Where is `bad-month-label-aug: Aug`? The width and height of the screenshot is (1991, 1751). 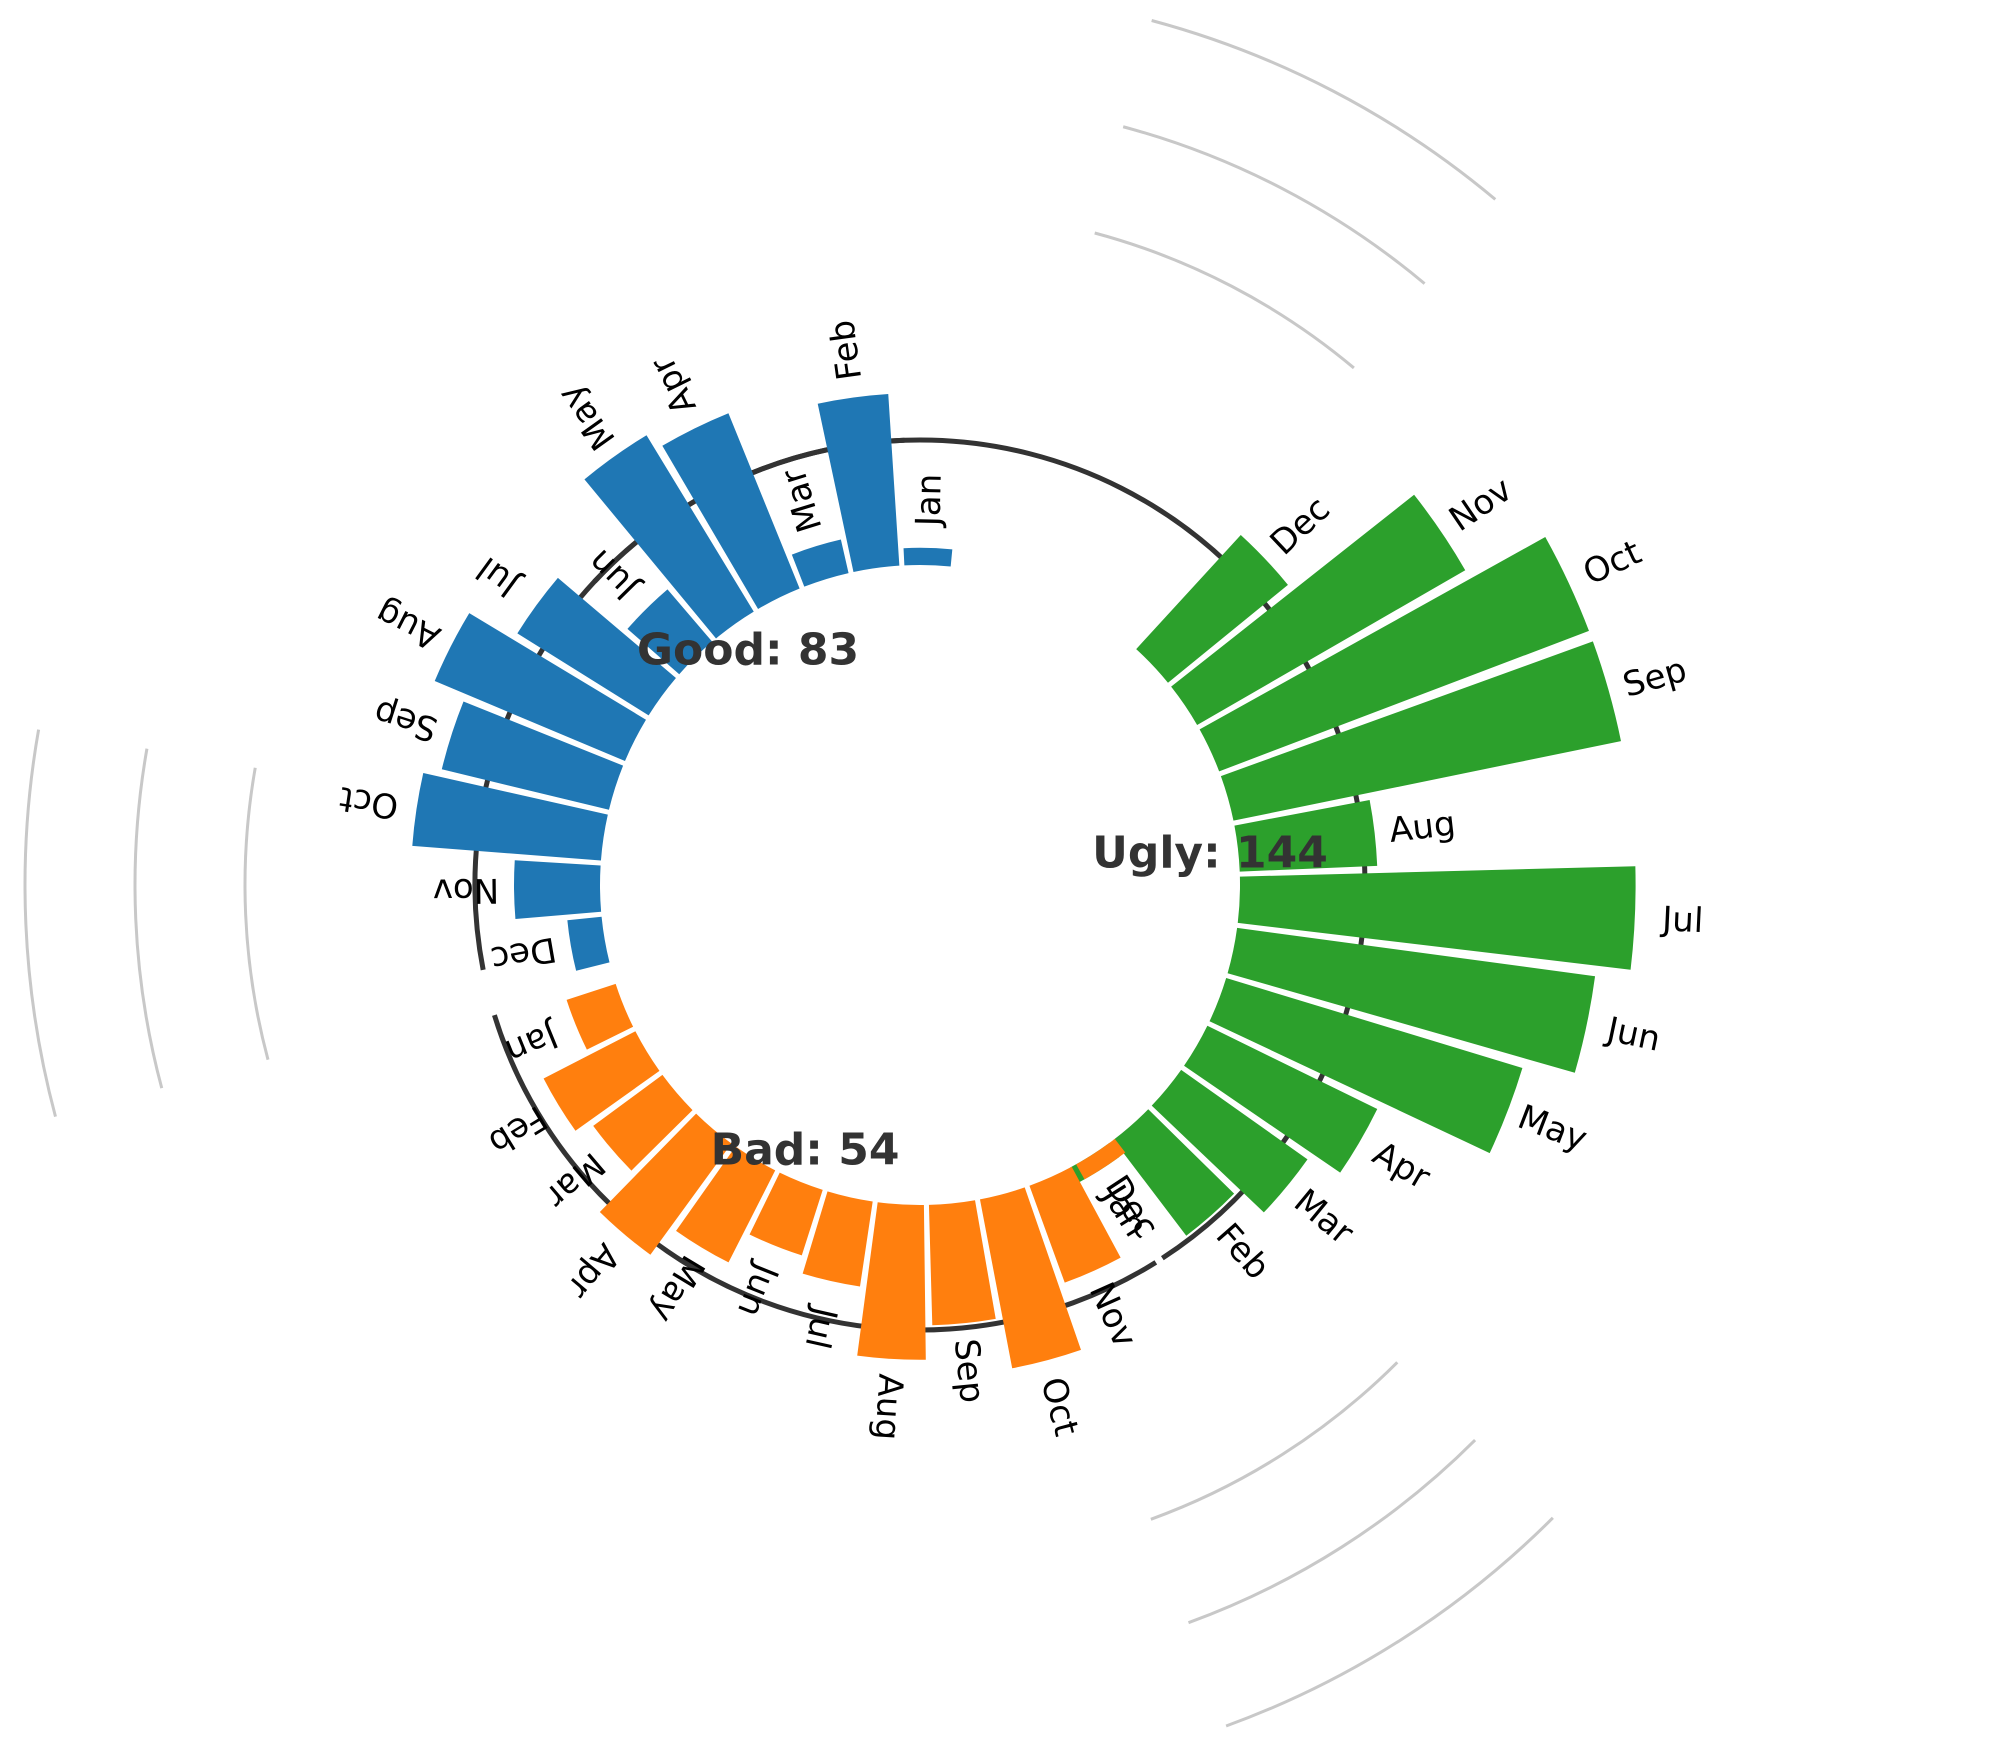
bad-month-label-aug: Aug is located at coordinates (889, 1407).